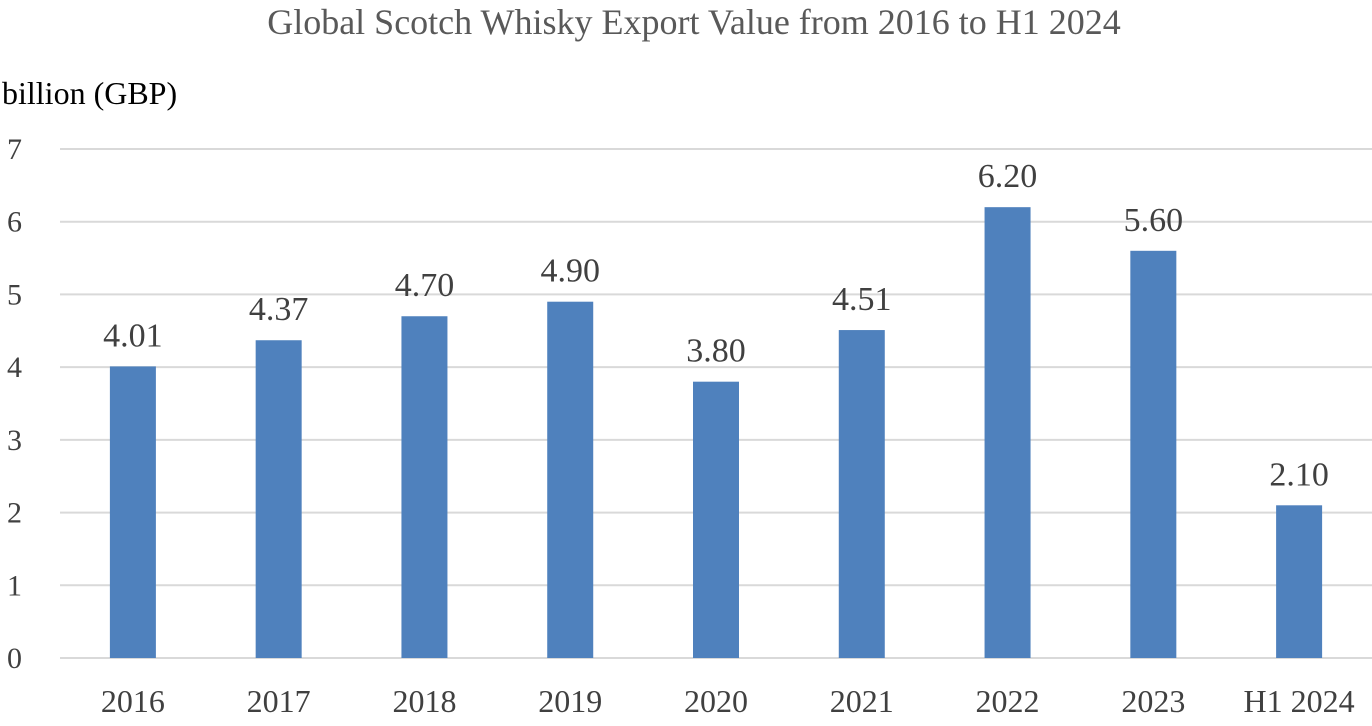  Describe the element at coordinates (570, 701) in the screenshot. I see `x-tick-label: 2019` at that location.